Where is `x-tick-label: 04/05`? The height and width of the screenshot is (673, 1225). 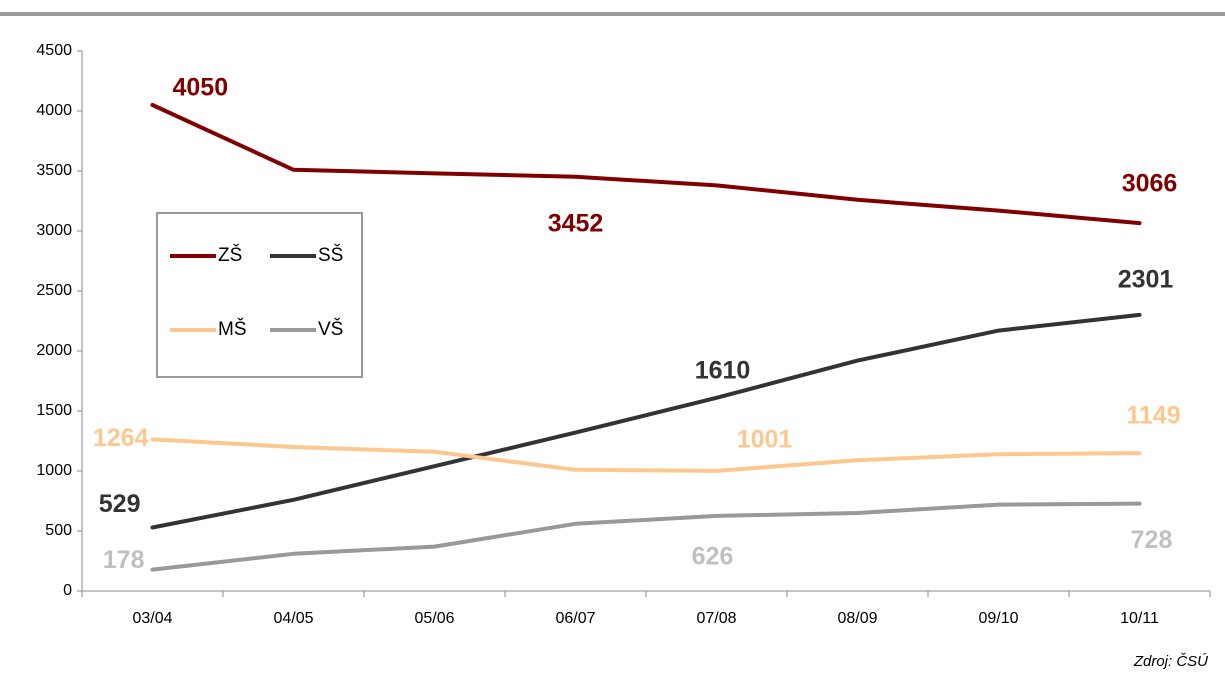
x-tick-label: 04/05 is located at coordinates (293, 618).